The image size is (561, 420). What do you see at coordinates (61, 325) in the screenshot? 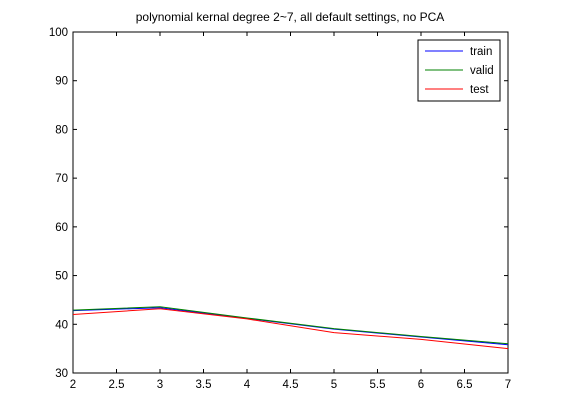
I see `y-tick-label: 40` at bounding box center [61, 325].